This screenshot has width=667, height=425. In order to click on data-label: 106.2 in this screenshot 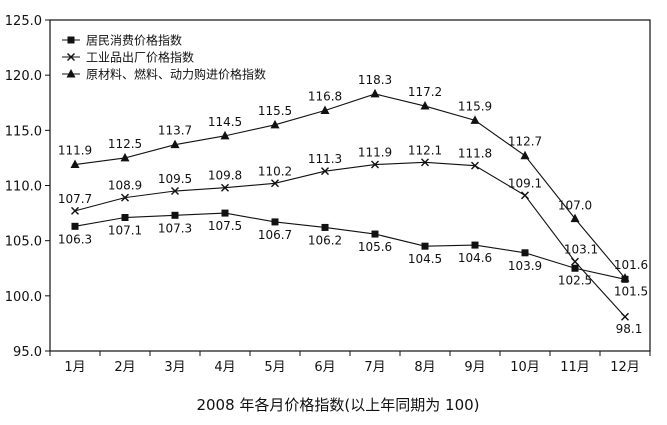, I will do `click(325, 240)`.